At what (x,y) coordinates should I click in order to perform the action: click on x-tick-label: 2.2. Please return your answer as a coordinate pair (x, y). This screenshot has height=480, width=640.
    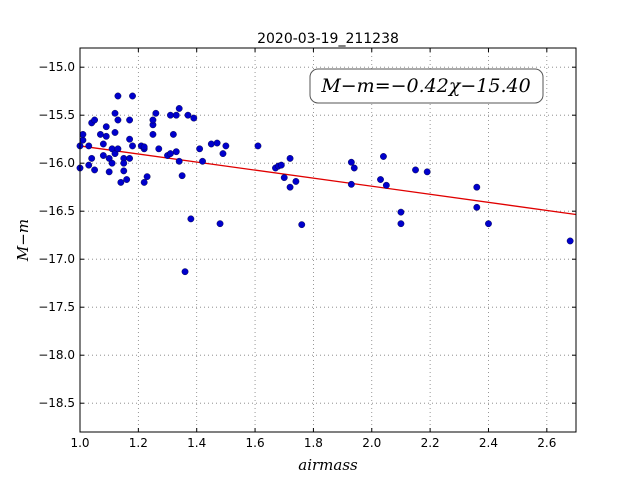
    Looking at the image, I should click on (430, 443).